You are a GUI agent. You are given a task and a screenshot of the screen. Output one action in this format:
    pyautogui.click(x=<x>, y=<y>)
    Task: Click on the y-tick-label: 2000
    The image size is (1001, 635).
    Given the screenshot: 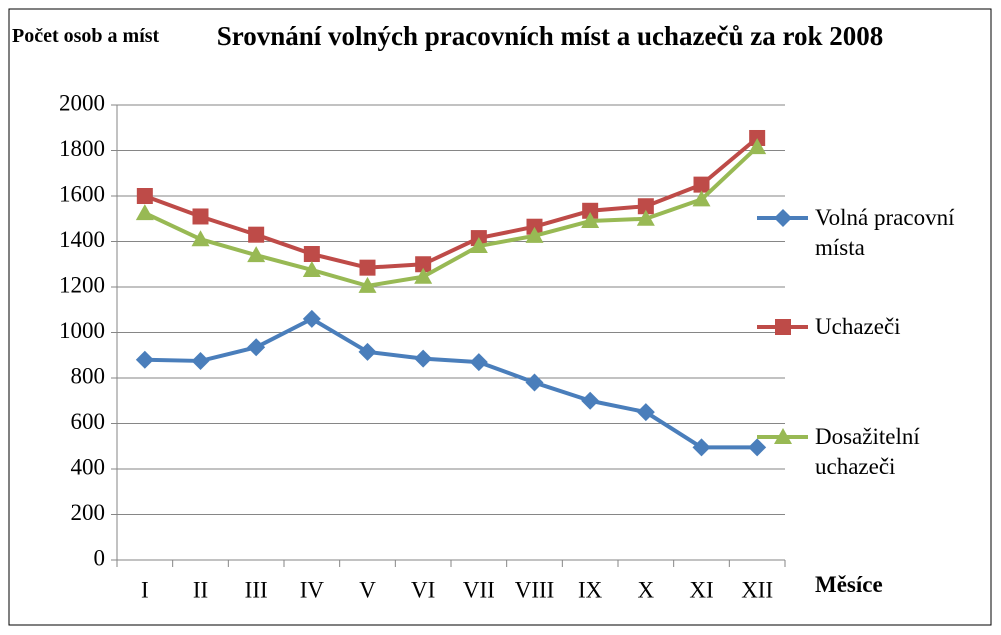 What is the action you would take?
    pyautogui.click(x=82, y=102)
    